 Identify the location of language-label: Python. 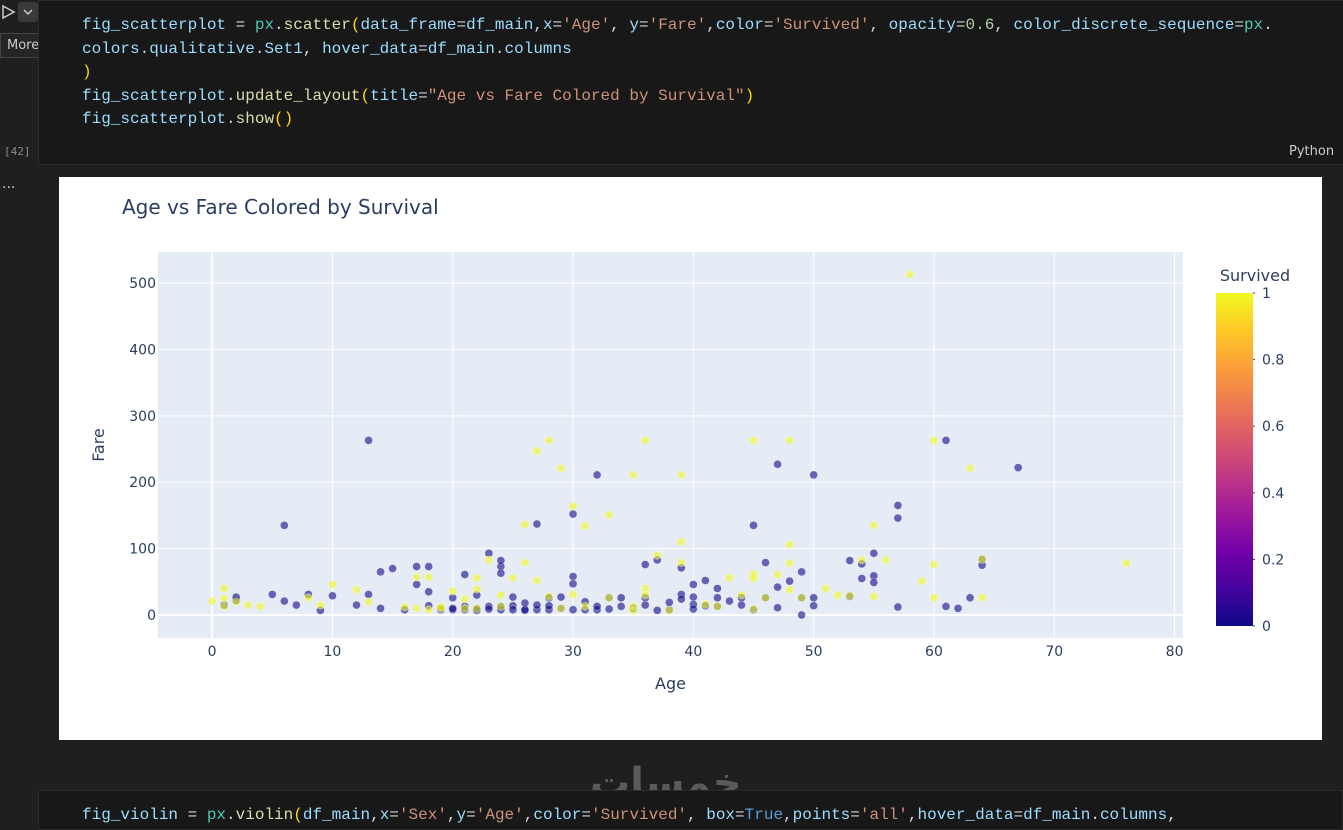
(1312, 151).